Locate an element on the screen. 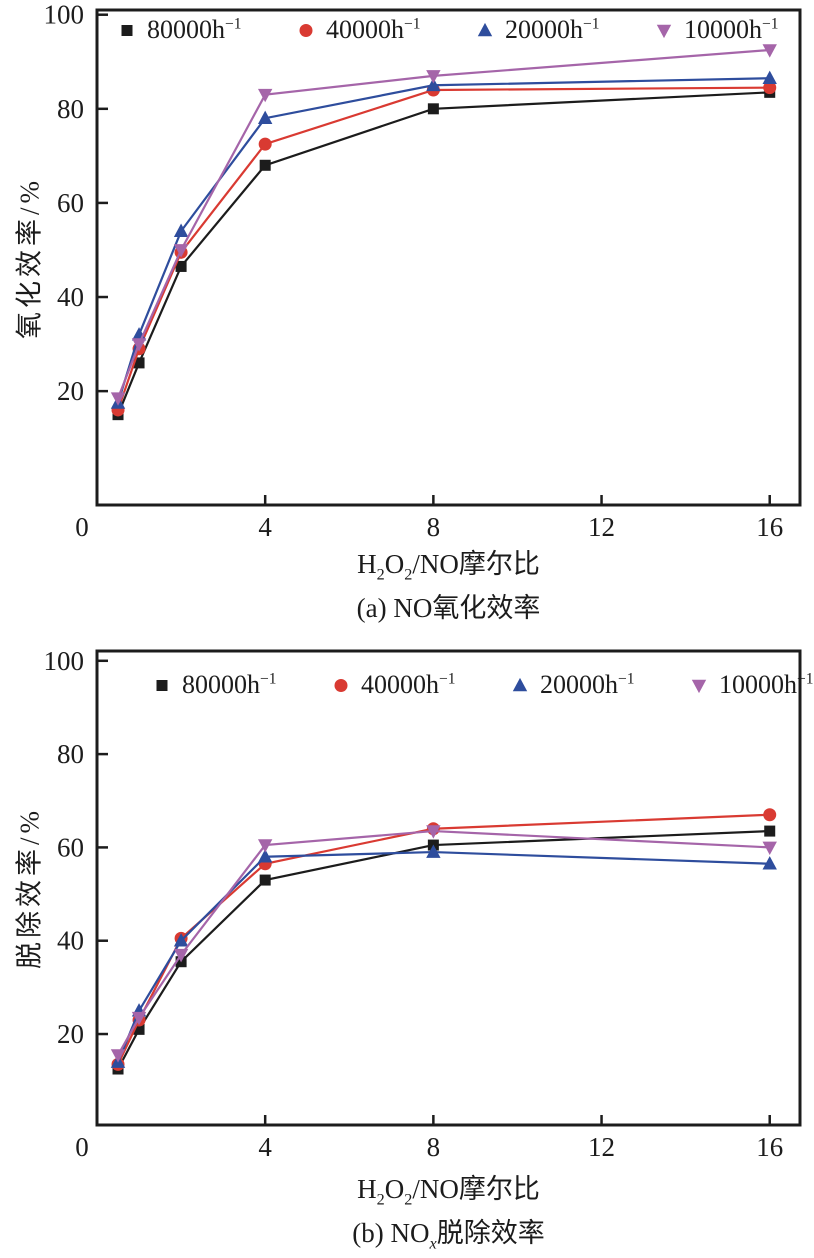 Image resolution: width=814 pixels, height=1258 pixels. chart-a-caption: (a) NO氧化效率 is located at coordinates (448, 608).